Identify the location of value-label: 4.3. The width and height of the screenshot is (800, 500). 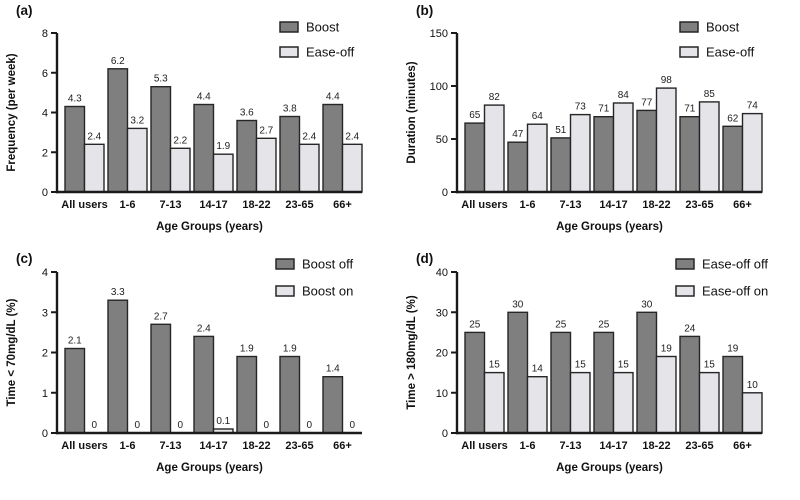
(75, 99).